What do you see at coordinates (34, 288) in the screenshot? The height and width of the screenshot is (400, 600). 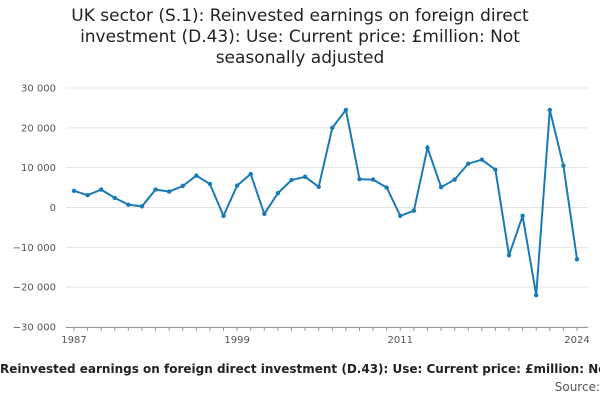 I see `y-tick-label: −20 000` at bounding box center [34, 288].